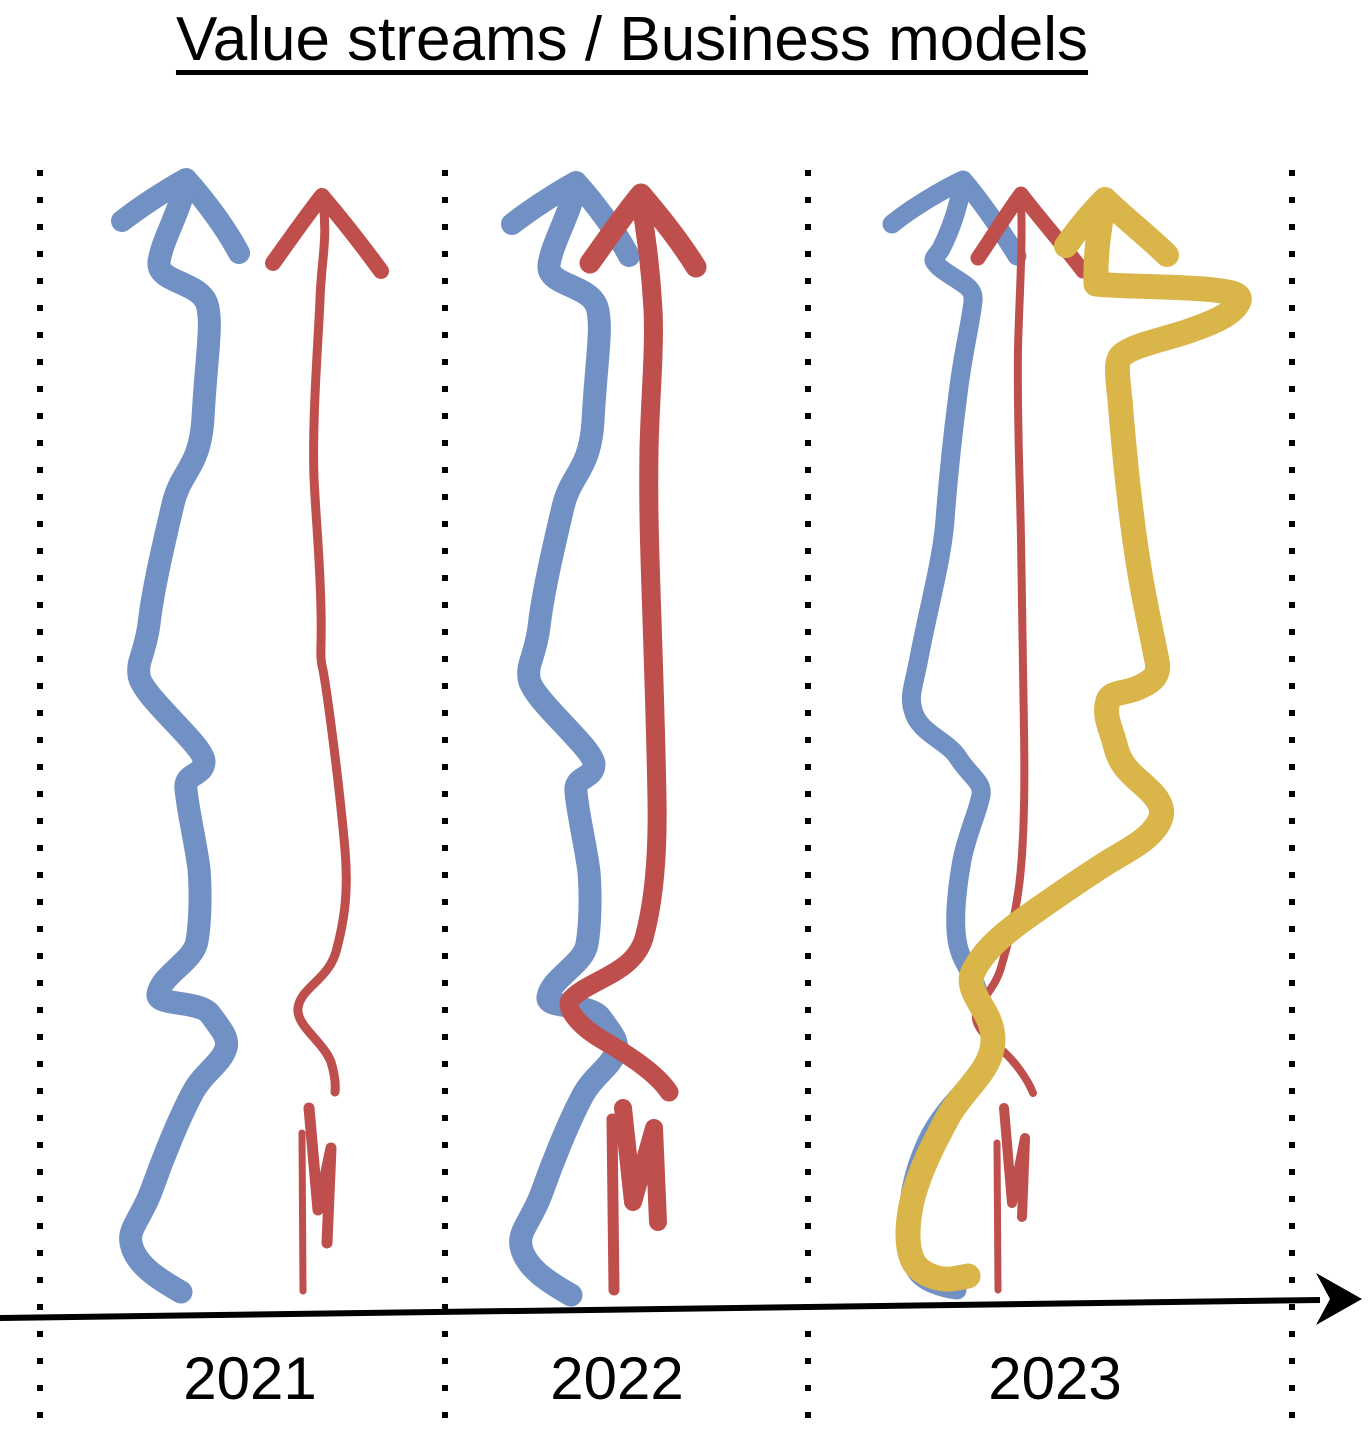 The height and width of the screenshot is (1432, 1372). Describe the element at coordinates (1339, 1299) in the screenshot. I see `timeline-arrowhead-icon` at that location.